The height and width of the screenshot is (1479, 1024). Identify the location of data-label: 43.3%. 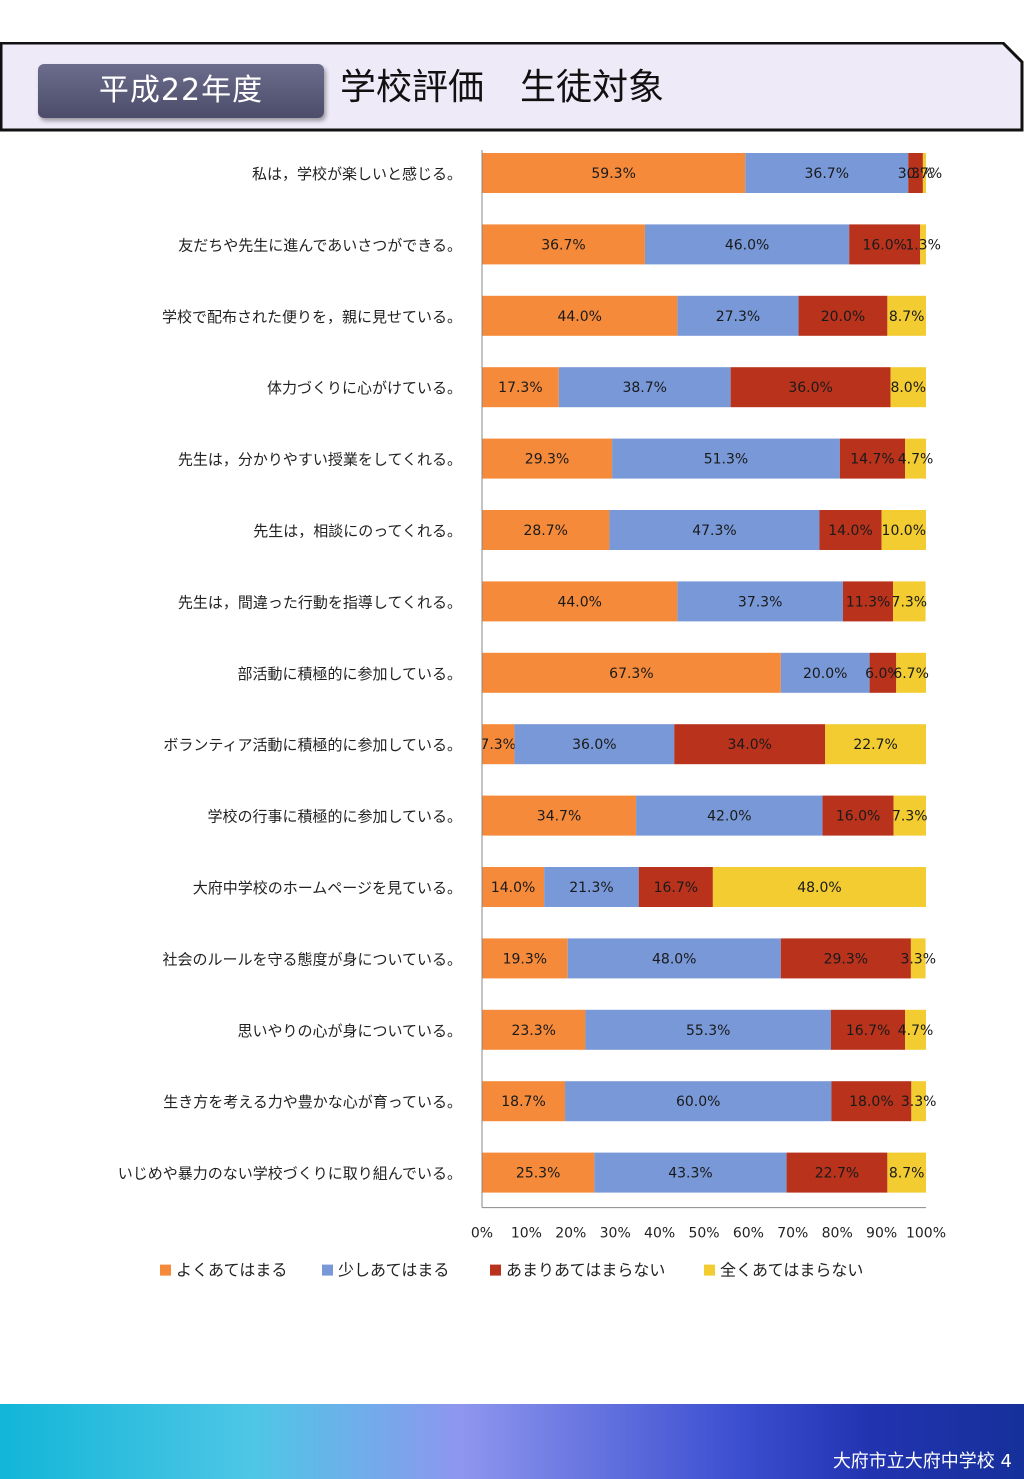
(690, 1174).